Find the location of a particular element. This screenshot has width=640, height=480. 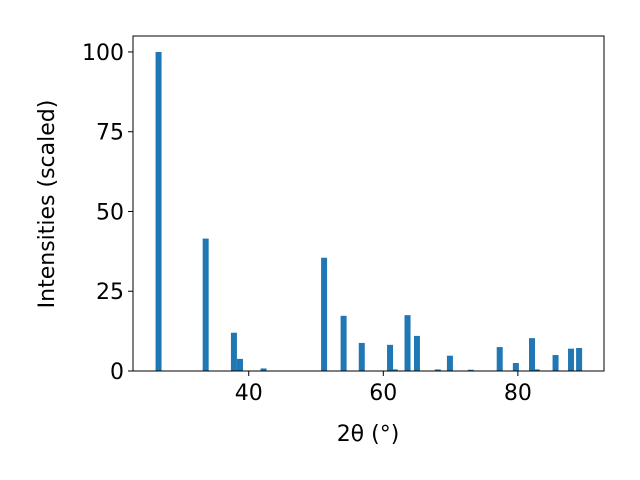

y-tick-label: 100 is located at coordinates (103, 53).